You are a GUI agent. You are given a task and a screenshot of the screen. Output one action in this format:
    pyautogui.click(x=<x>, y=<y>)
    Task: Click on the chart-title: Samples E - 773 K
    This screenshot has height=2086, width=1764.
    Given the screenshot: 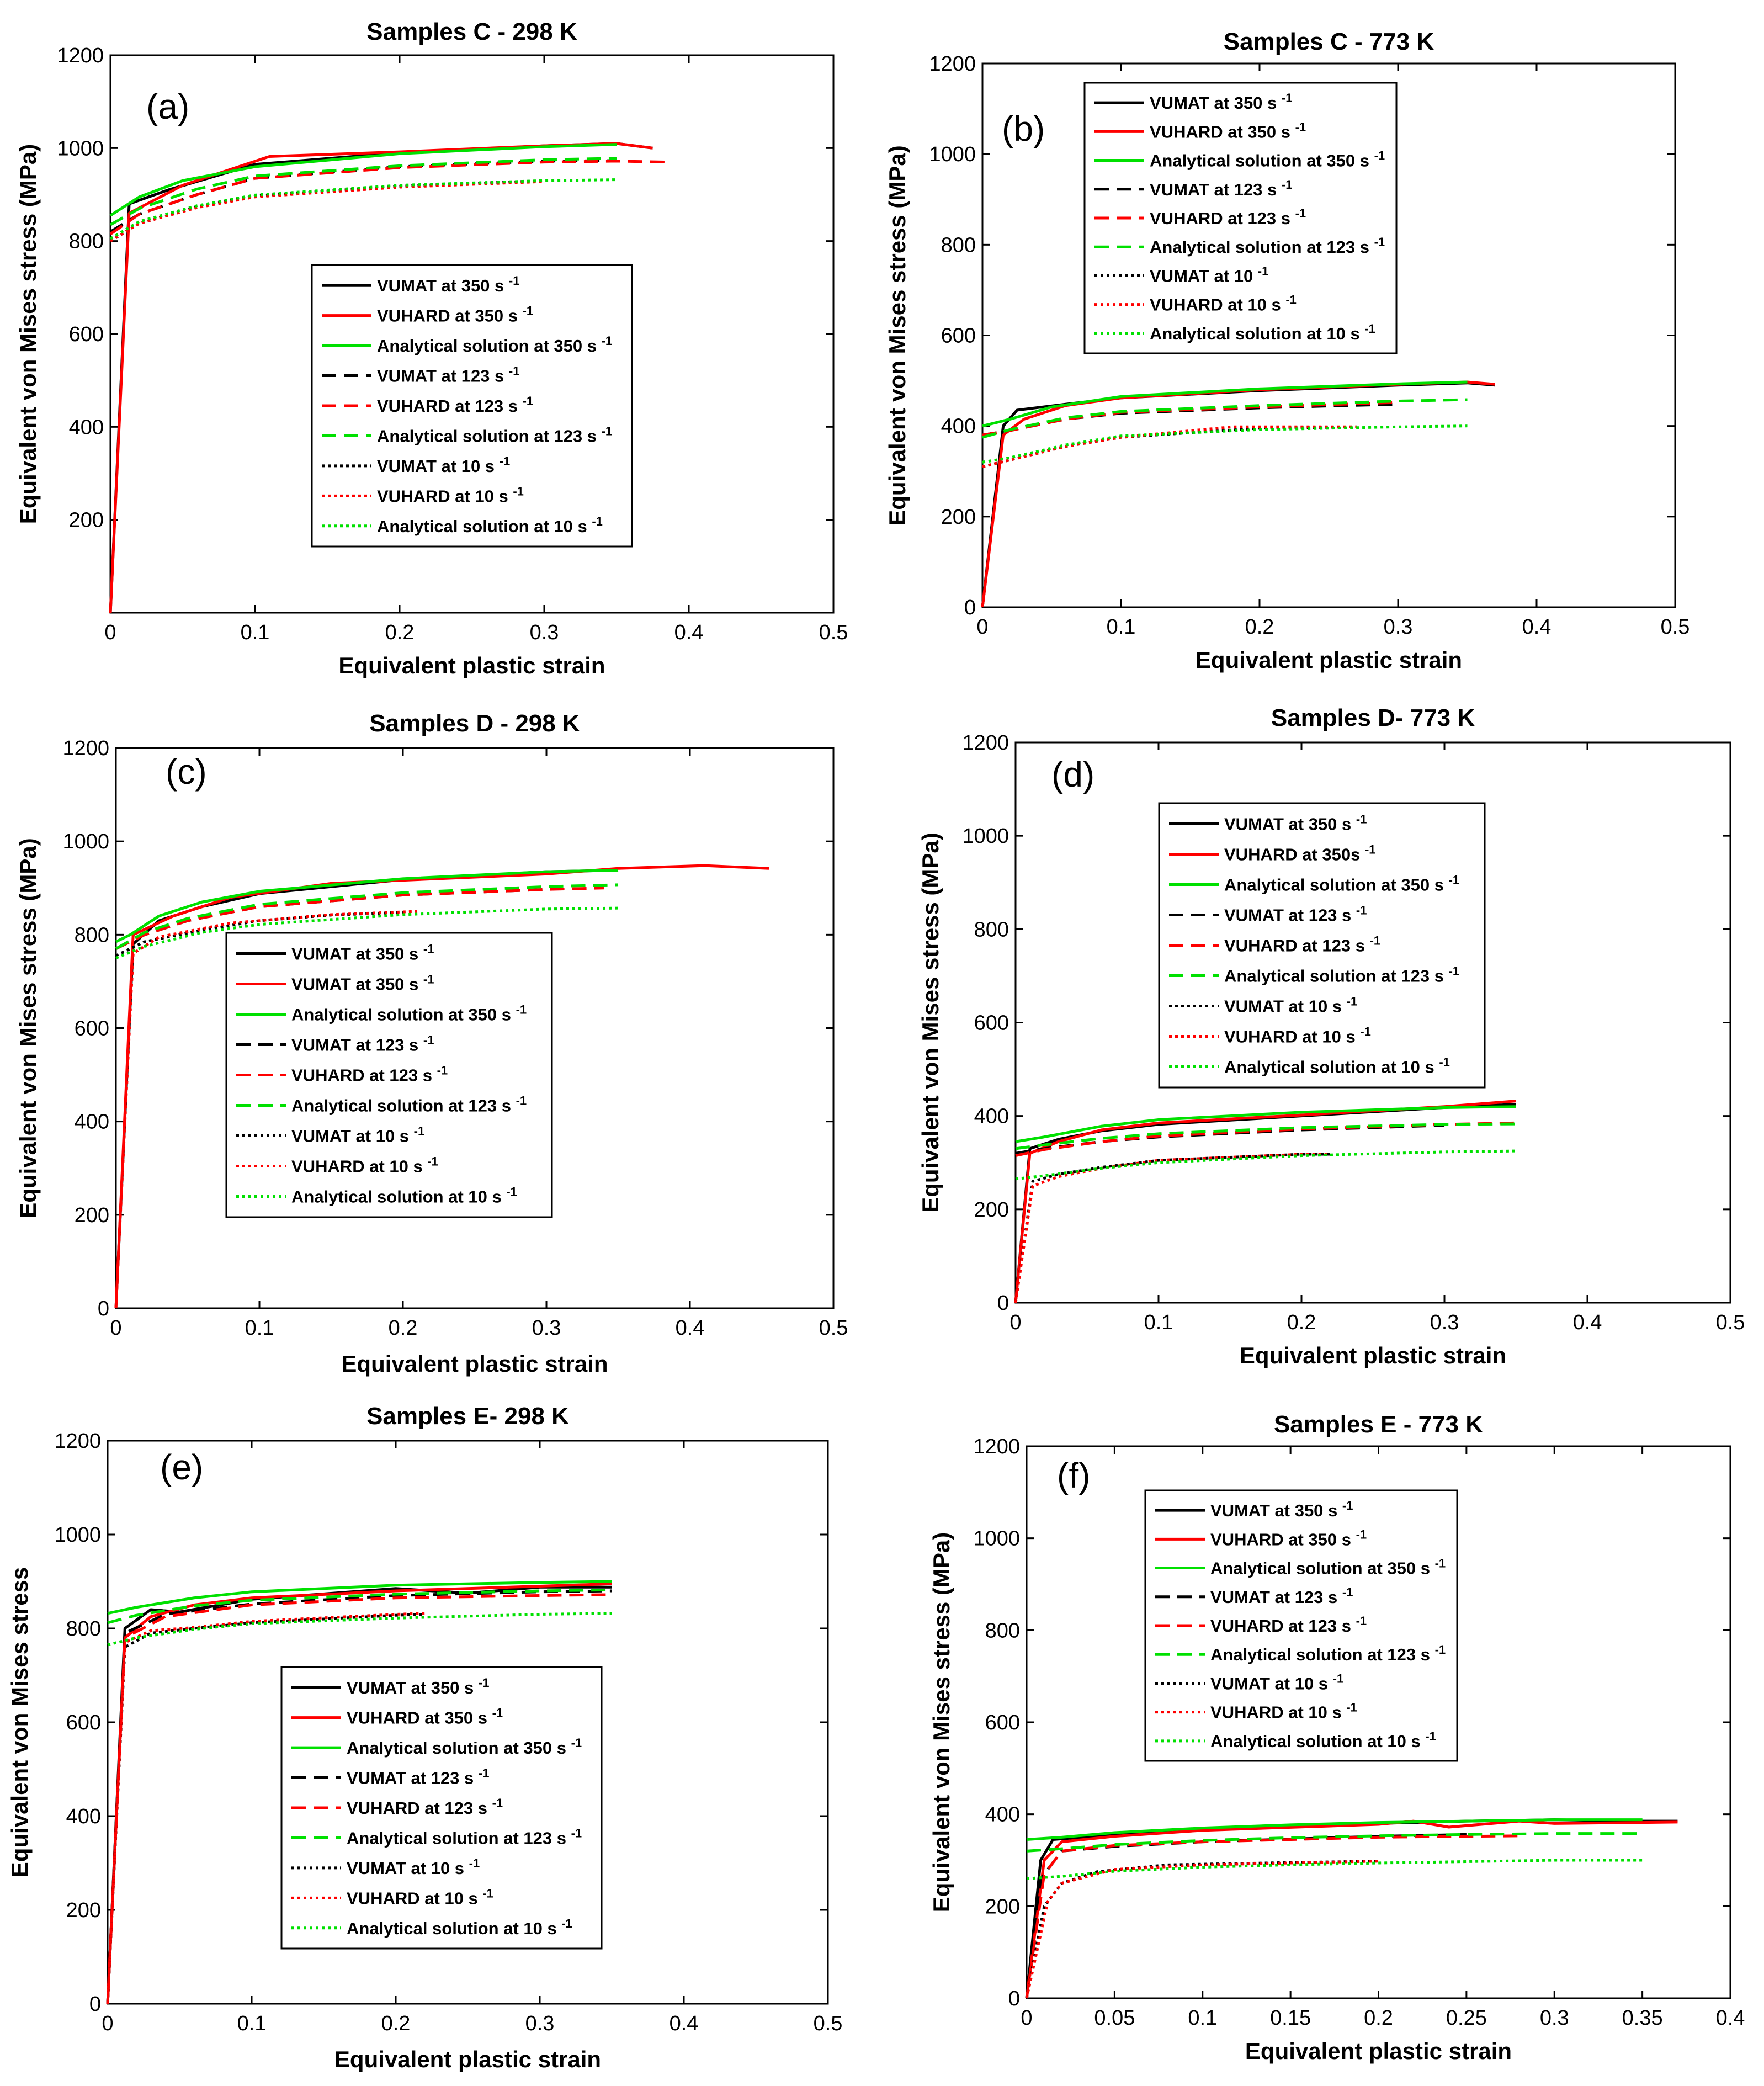 What is the action you would take?
    pyautogui.click(x=1378, y=1425)
    